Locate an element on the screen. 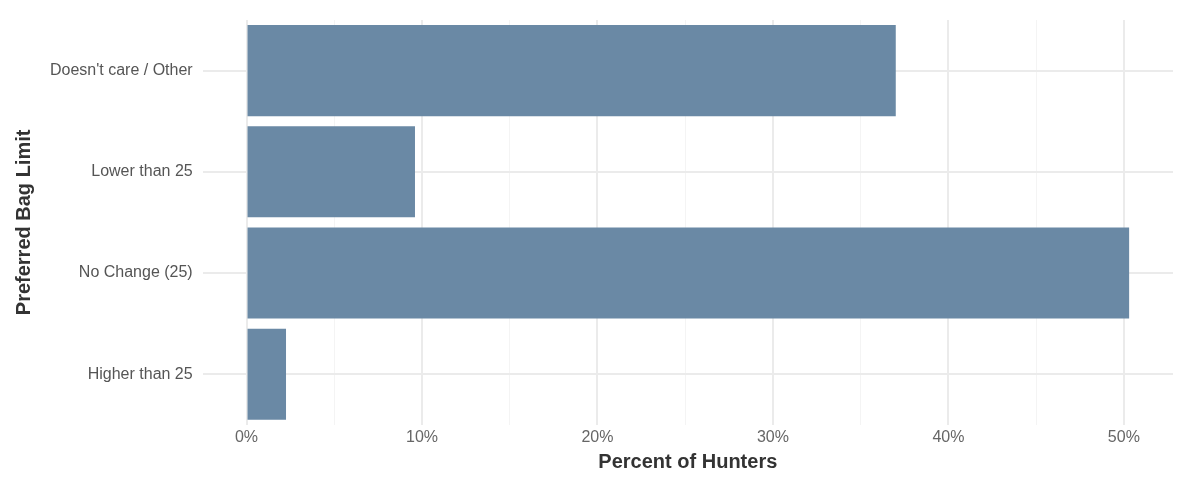  y-axis-title: Preferred Bag Limit is located at coordinates (22, 222).